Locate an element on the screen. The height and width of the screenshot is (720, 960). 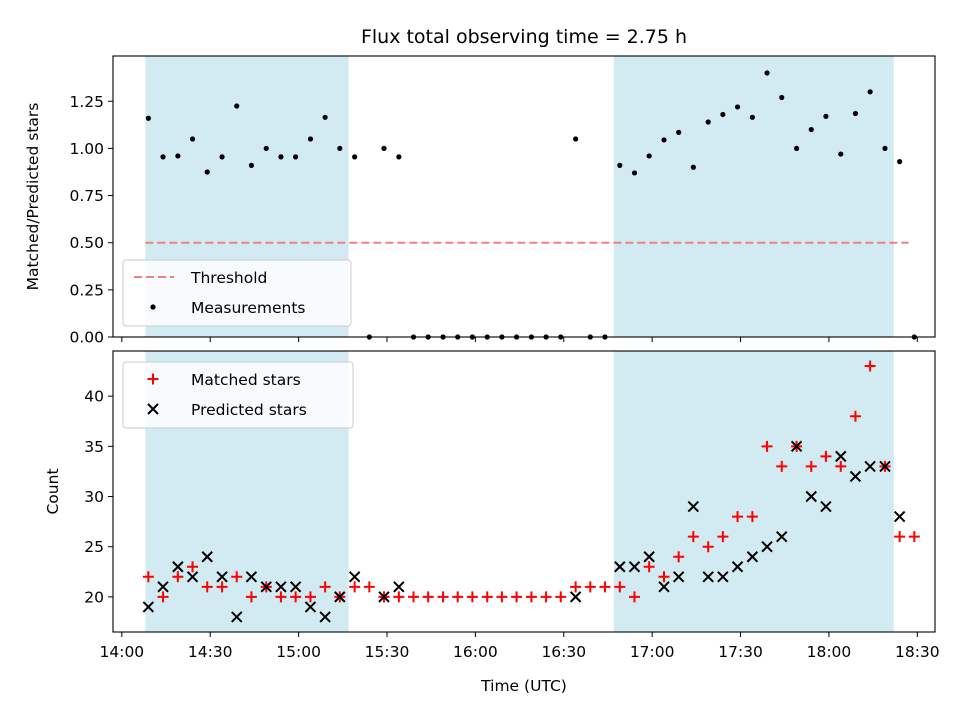
top-y-tick-label: 0.25 is located at coordinates (86, 290).